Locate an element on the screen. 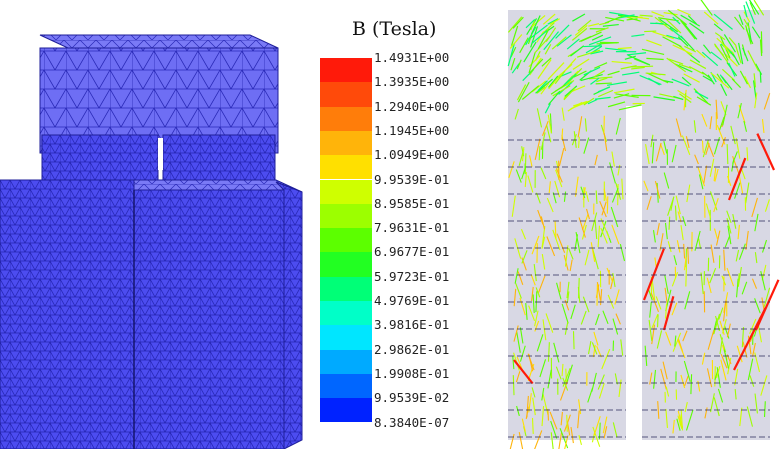 Image resolution: width=780 pixels, height=453 pixels. legend-tick-label: 1.0949E+00 is located at coordinates (411, 155).